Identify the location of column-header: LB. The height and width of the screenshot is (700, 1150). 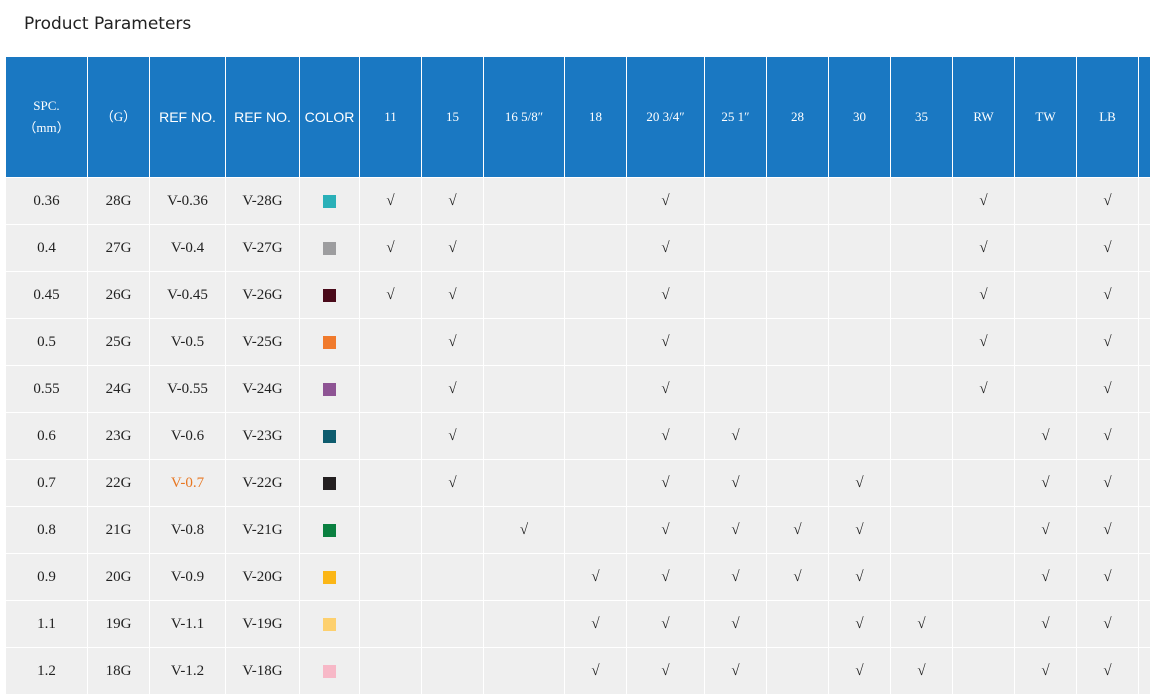
(1107, 117).